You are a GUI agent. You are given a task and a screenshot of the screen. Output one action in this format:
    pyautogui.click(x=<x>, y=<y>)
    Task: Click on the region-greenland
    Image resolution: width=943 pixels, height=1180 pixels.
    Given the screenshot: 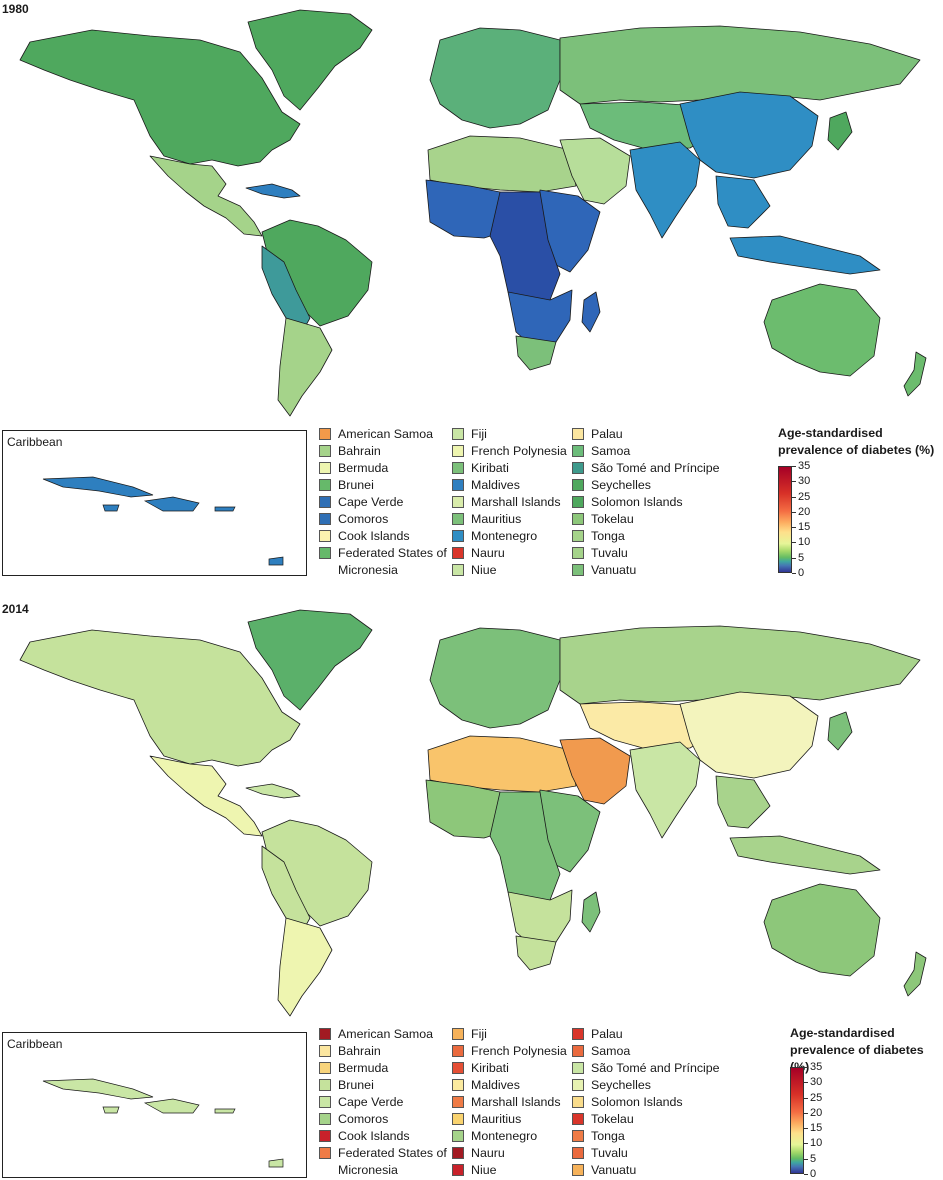 What is the action you would take?
    pyautogui.click(x=310, y=60)
    